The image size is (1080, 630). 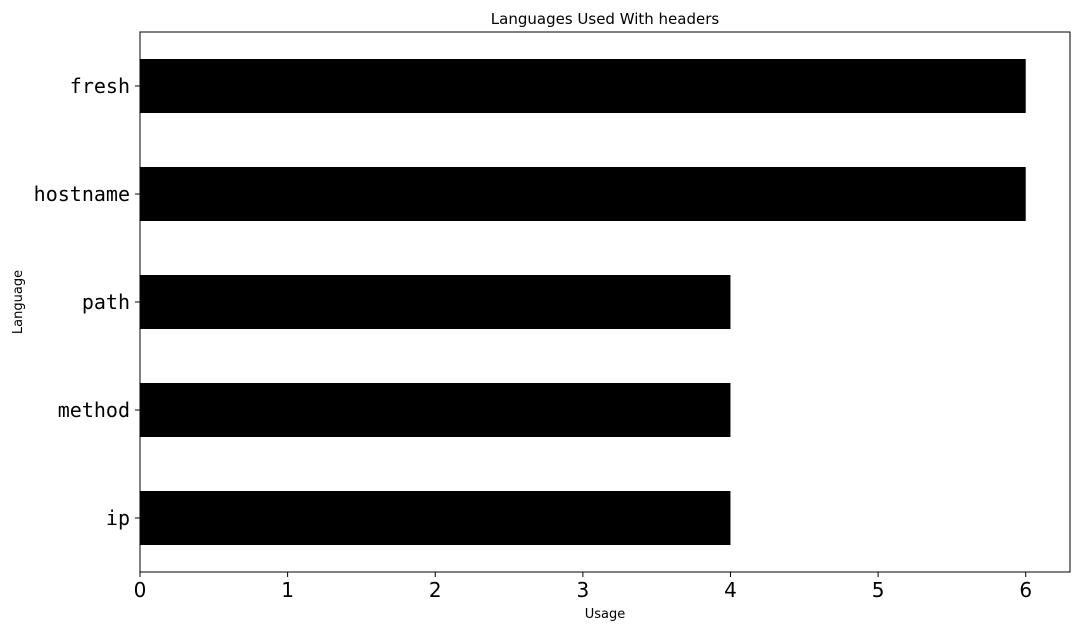 I want to click on bar-ip, so click(x=435, y=518).